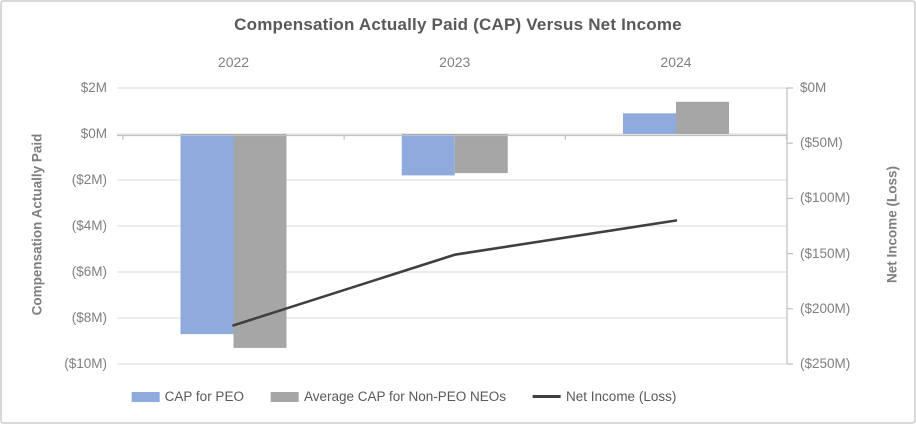 The image size is (916, 424). I want to click on bar-2024-series1, so click(702, 117).